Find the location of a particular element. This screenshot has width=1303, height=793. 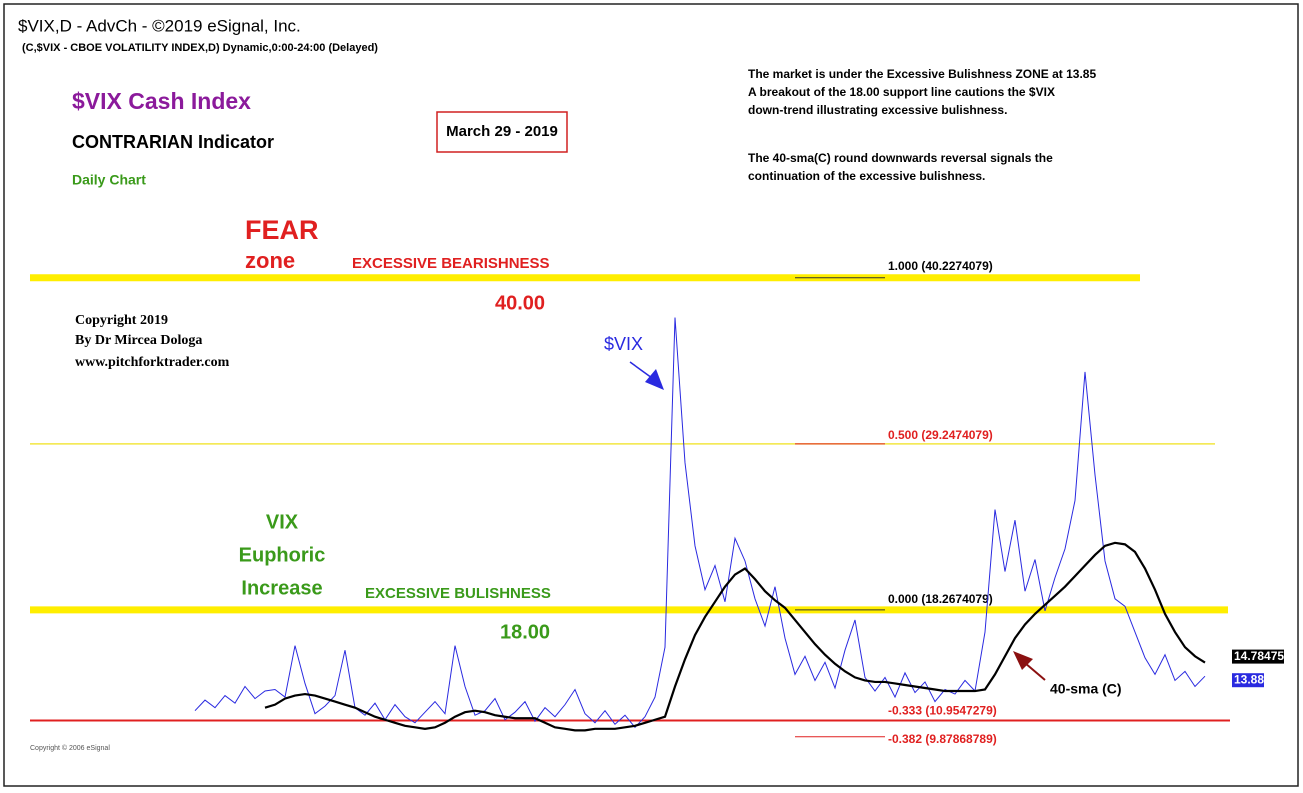

copyright: www.pitchforktrader.com is located at coordinates (152, 362).